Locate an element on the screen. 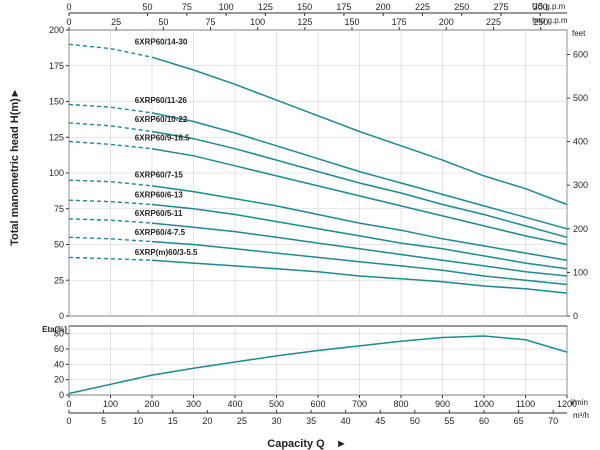 This screenshot has height=450, width=600. x-tick-label-lmin: 800 is located at coordinates (400, 404).